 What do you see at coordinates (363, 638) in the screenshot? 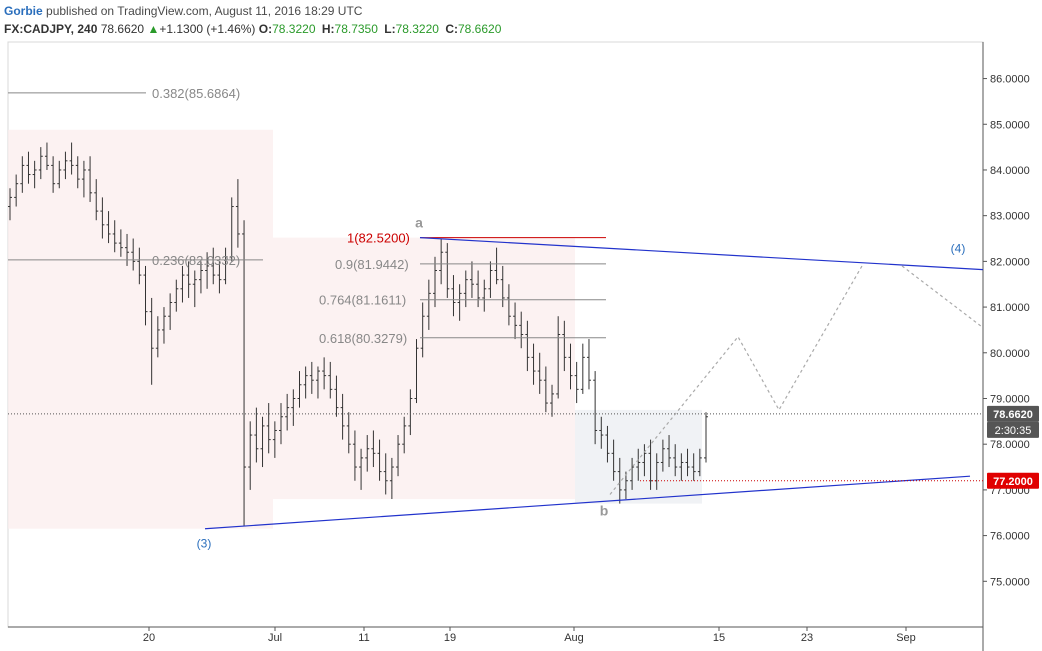
I see `x-tick-label: 11` at bounding box center [363, 638].